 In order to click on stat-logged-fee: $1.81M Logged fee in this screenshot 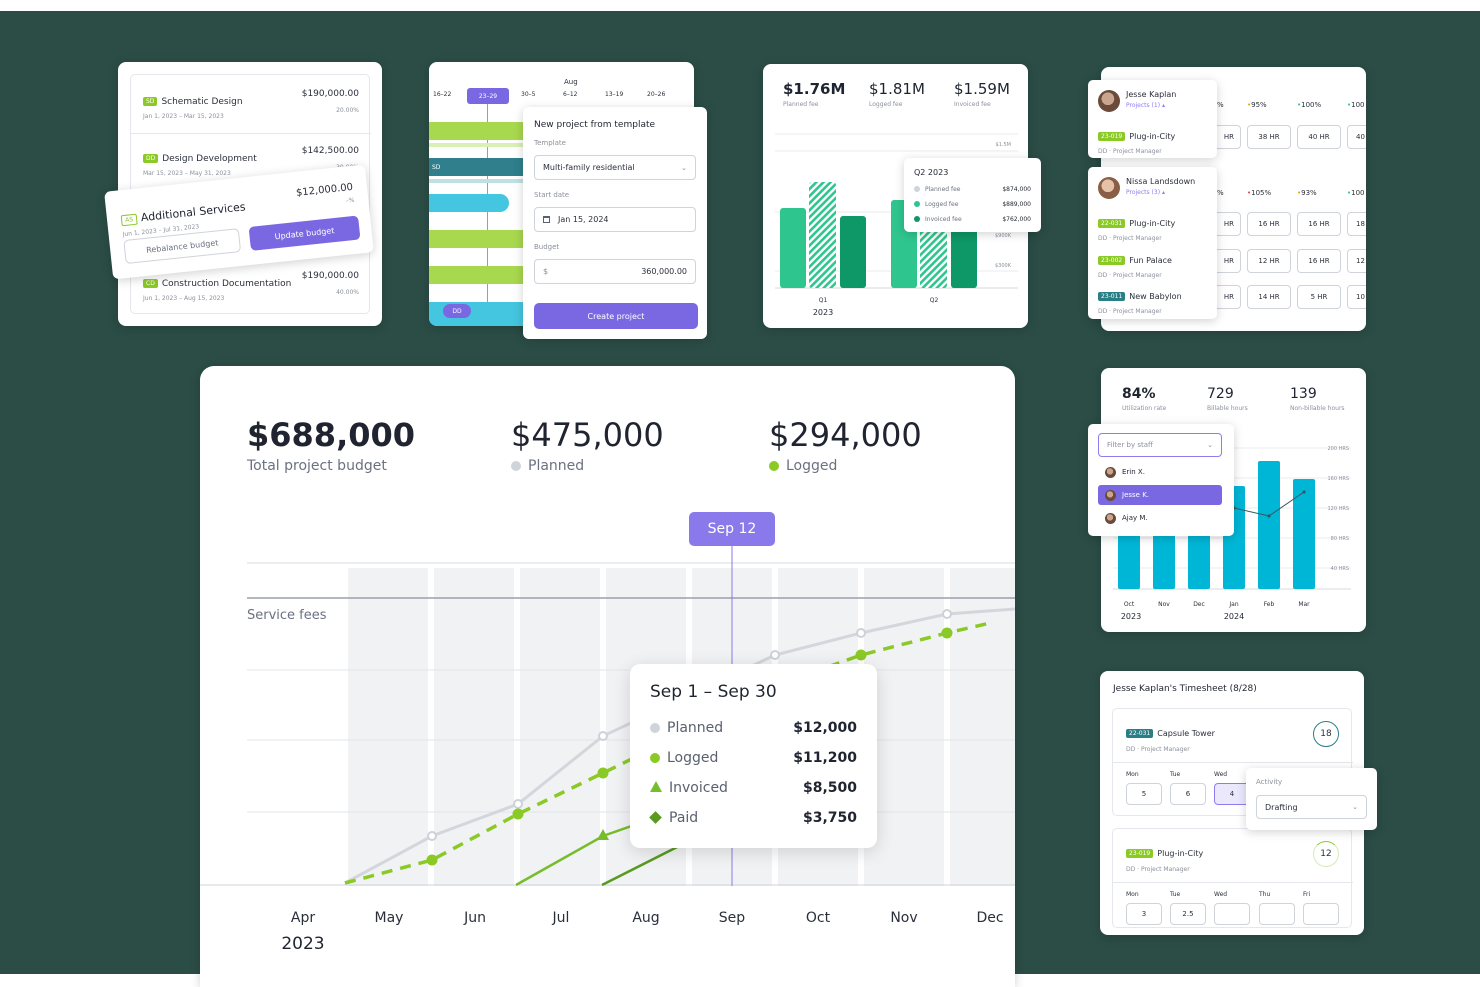, I will do `click(897, 94)`.